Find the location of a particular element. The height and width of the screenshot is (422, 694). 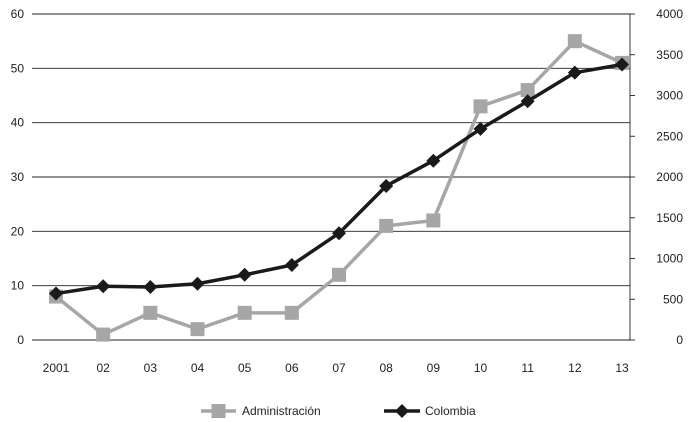

x-tick-label: 11 is located at coordinates (527, 368).